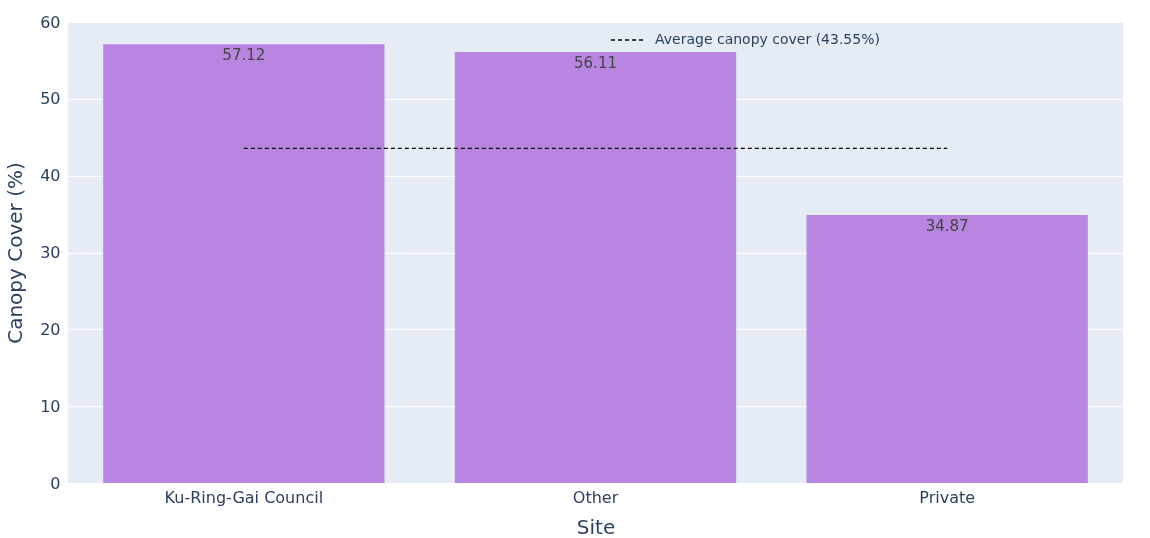 The height and width of the screenshot is (538, 1150). What do you see at coordinates (244, 497) in the screenshot?
I see `x-tick-label: Ku-Ring-Gai Council` at bounding box center [244, 497].